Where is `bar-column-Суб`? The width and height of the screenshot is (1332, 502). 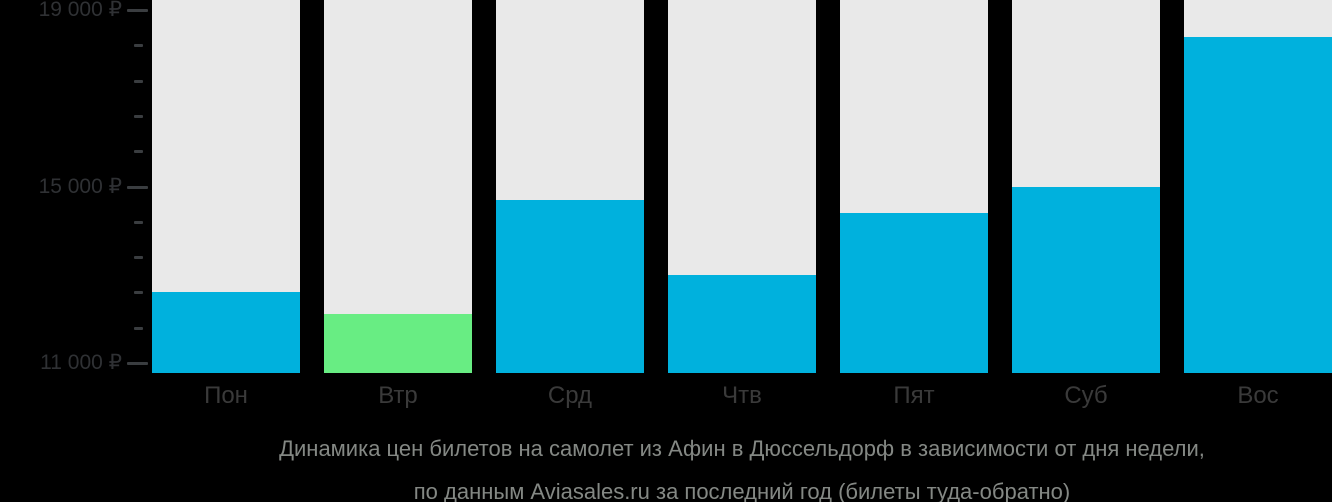 bar-column-Суб is located at coordinates (1086, 186).